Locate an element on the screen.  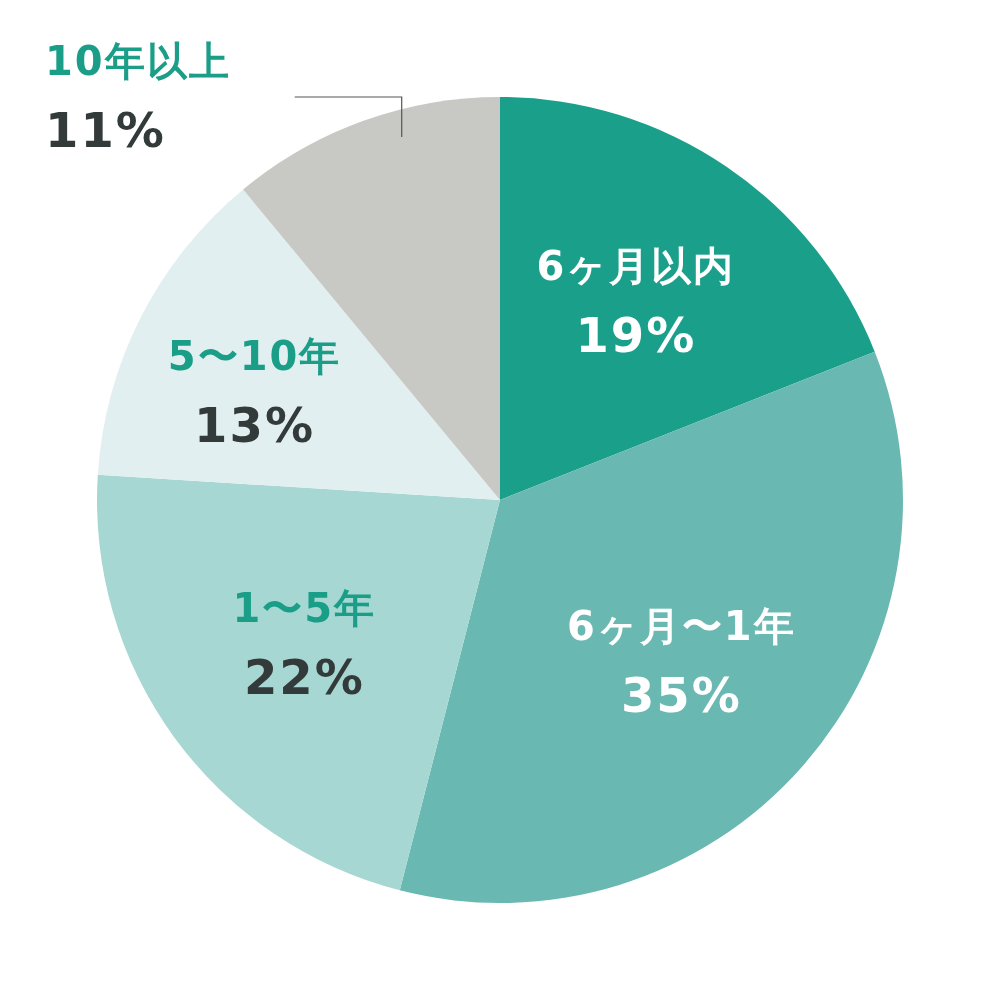
data-label: 19% is located at coordinates (636, 335).